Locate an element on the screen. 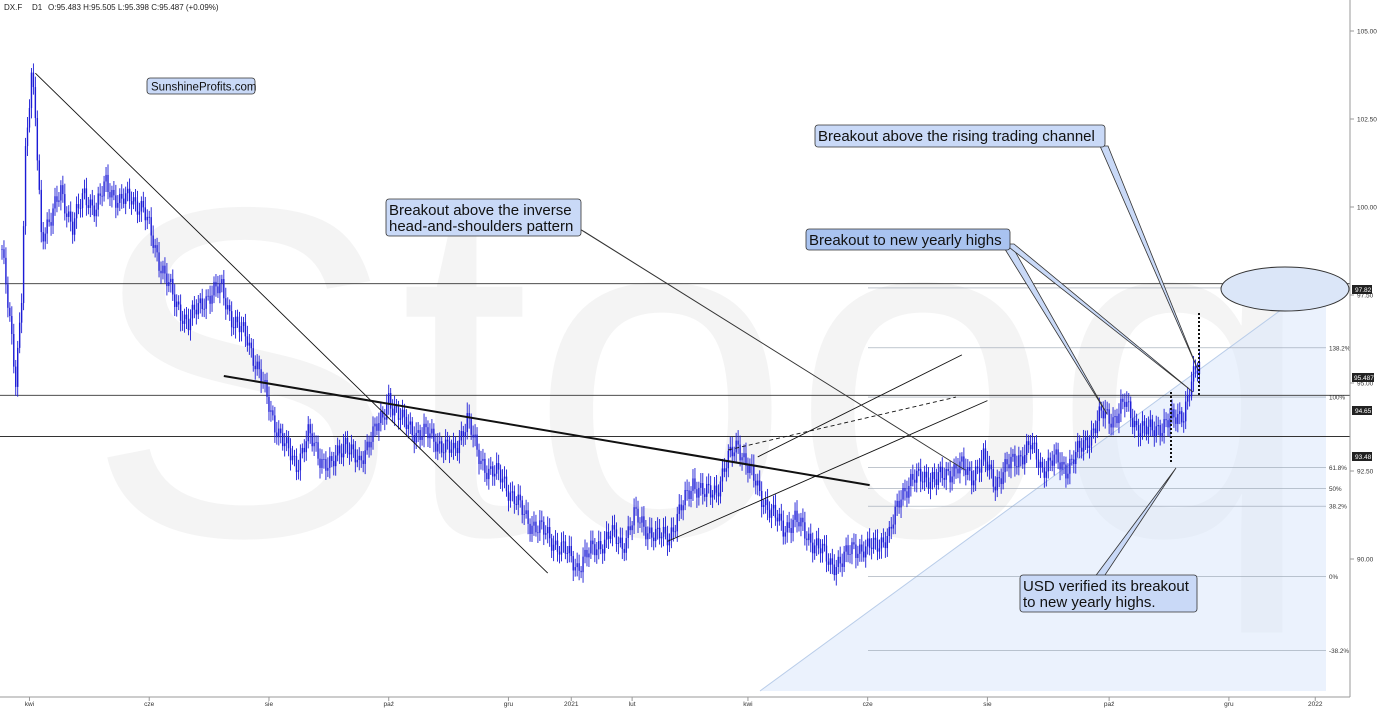  trendline-breakout-ray is located at coordinates (842, 423).